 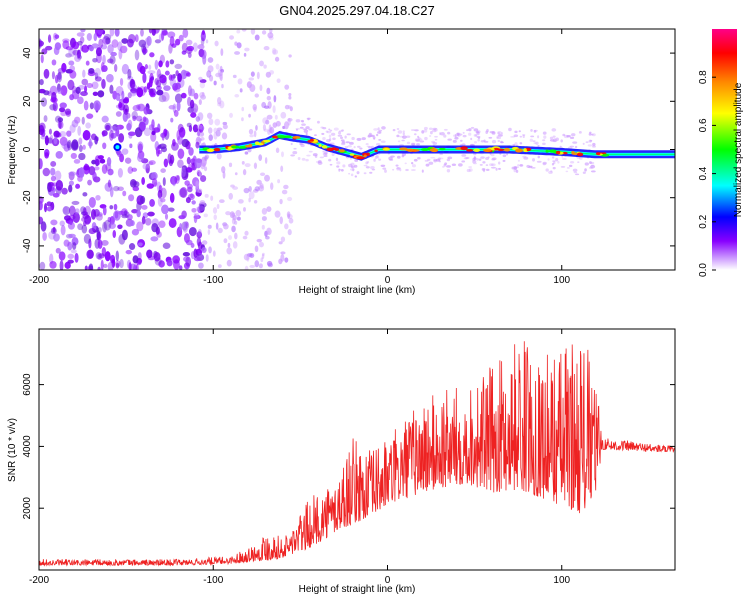 I want to click on colorbar-tick-label: 0.6, so click(x=703, y=125).